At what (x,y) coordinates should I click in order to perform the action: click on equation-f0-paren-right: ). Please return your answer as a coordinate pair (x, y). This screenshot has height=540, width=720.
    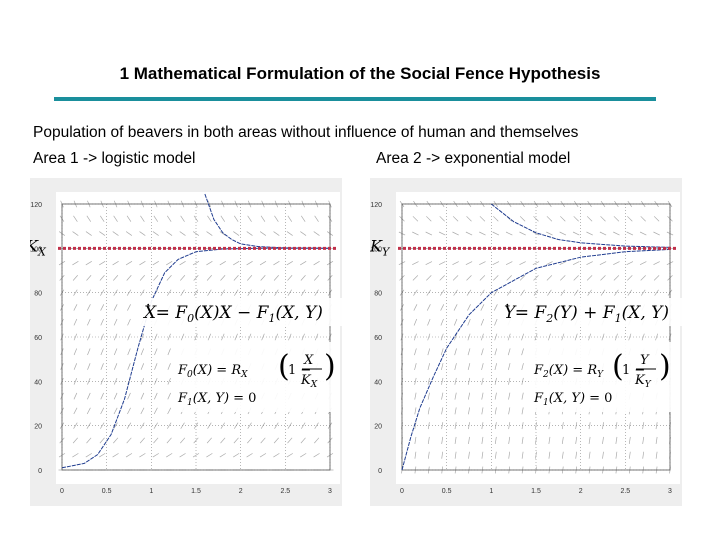
    Looking at the image, I should click on (330, 366).